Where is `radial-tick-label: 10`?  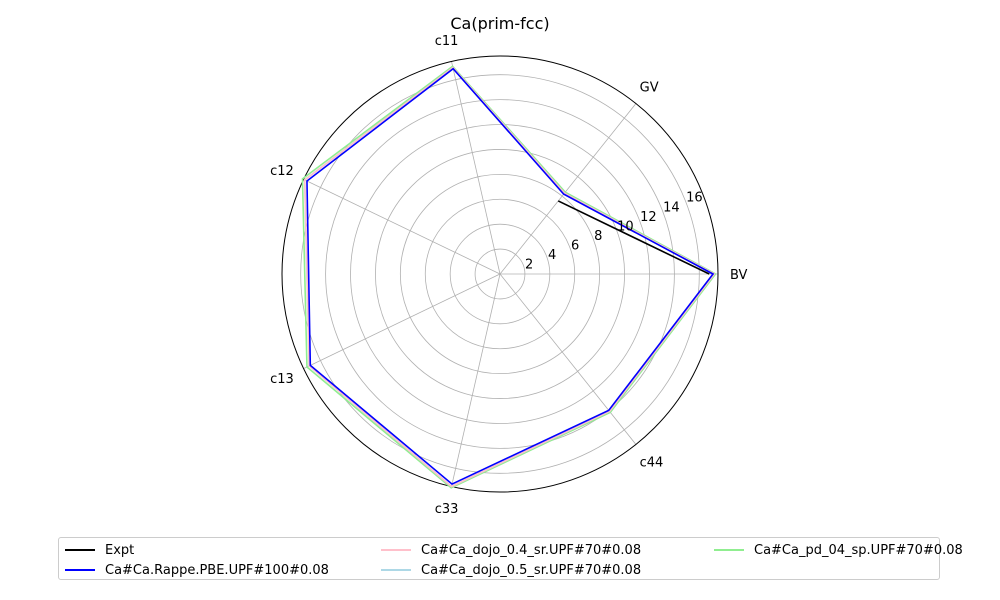 radial-tick-label: 10 is located at coordinates (625, 226).